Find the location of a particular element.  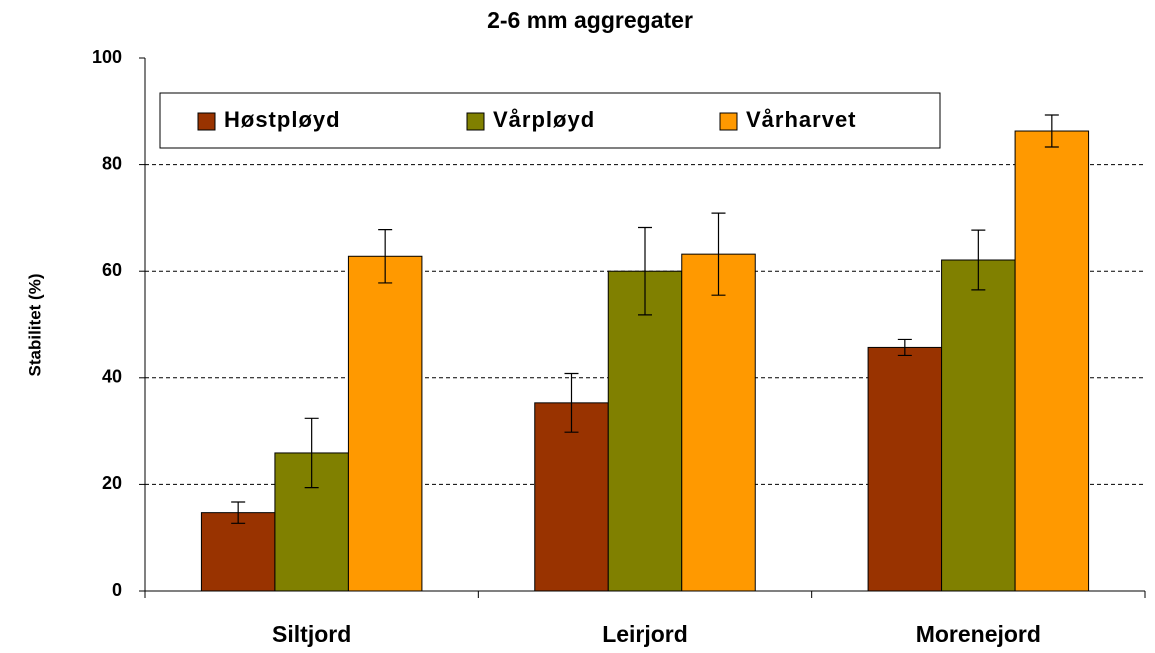

y-tick-label: 100 is located at coordinates (107, 57).